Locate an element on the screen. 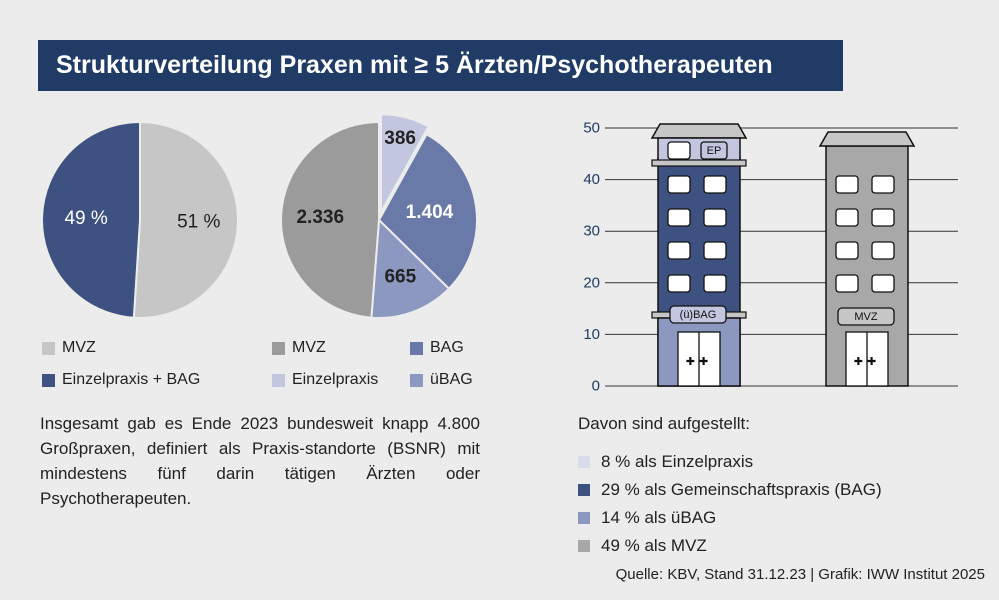 This screenshot has height=600, width=999. pie-value-label: 1.404 is located at coordinates (430, 212).